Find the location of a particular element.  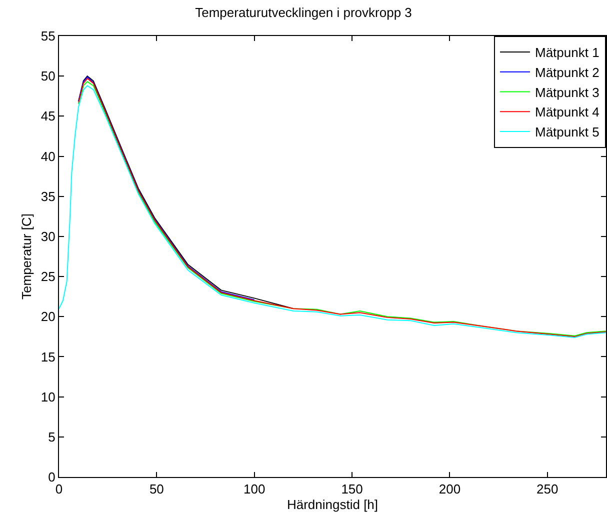

x-tick-label: 200 is located at coordinates (449, 489).